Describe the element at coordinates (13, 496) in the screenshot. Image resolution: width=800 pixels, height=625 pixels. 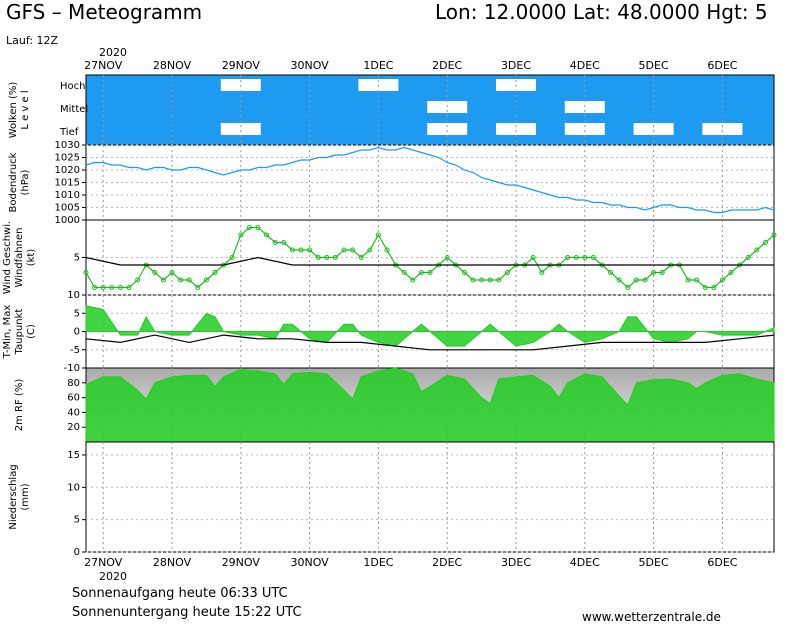
I see `y-axis-label-precipitation: Niederschlag` at that location.